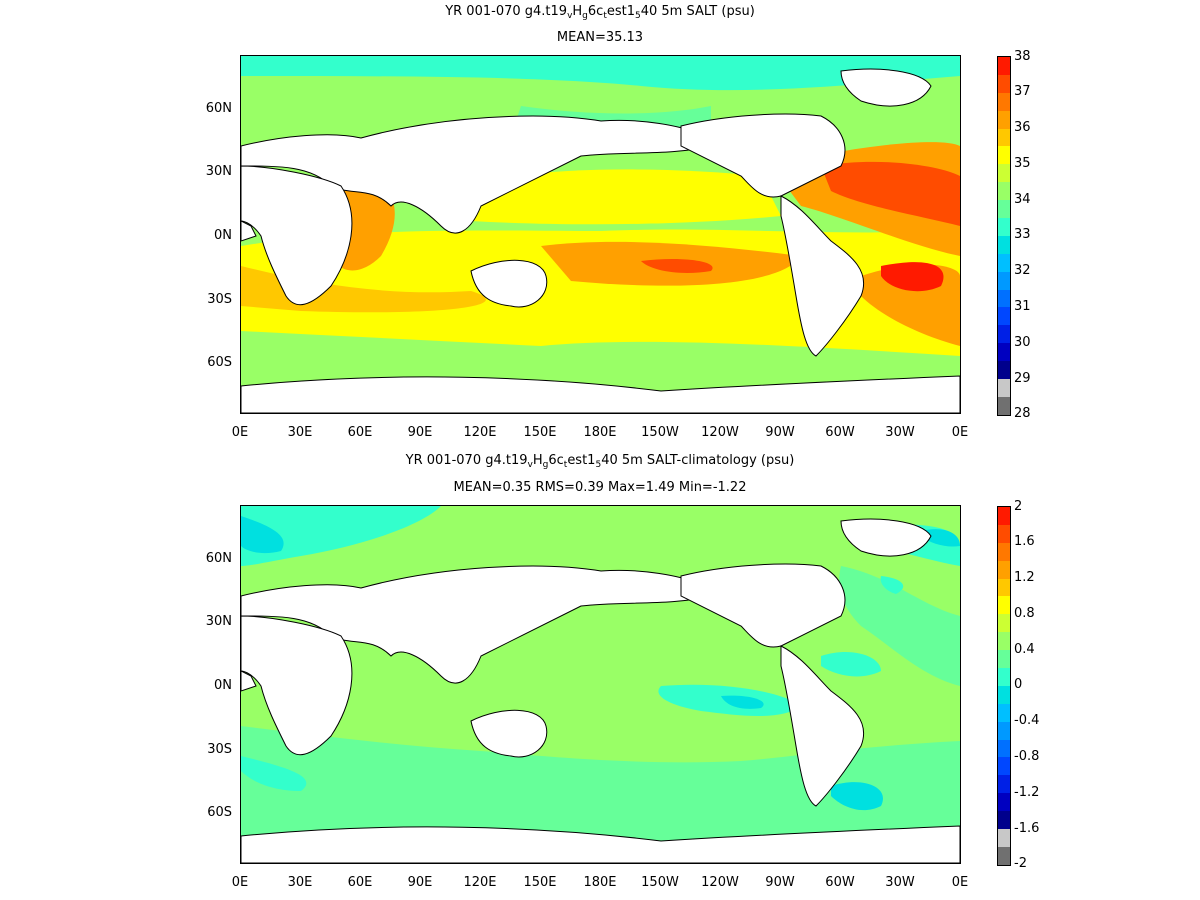 The width and height of the screenshot is (1200, 900). What do you see at coordinates (1022, 56) in the screenshot?
I see `p1-cb-label-0: 38` at bounding box center [1022, 56].